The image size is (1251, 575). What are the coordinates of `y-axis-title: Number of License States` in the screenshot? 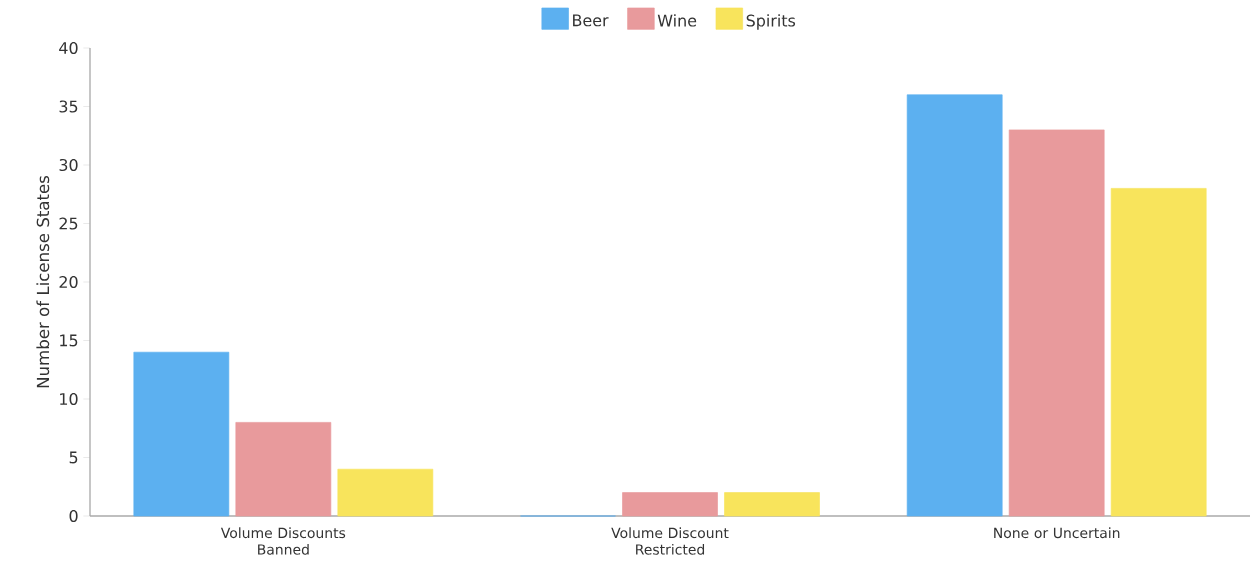 It's located at (43, 281).